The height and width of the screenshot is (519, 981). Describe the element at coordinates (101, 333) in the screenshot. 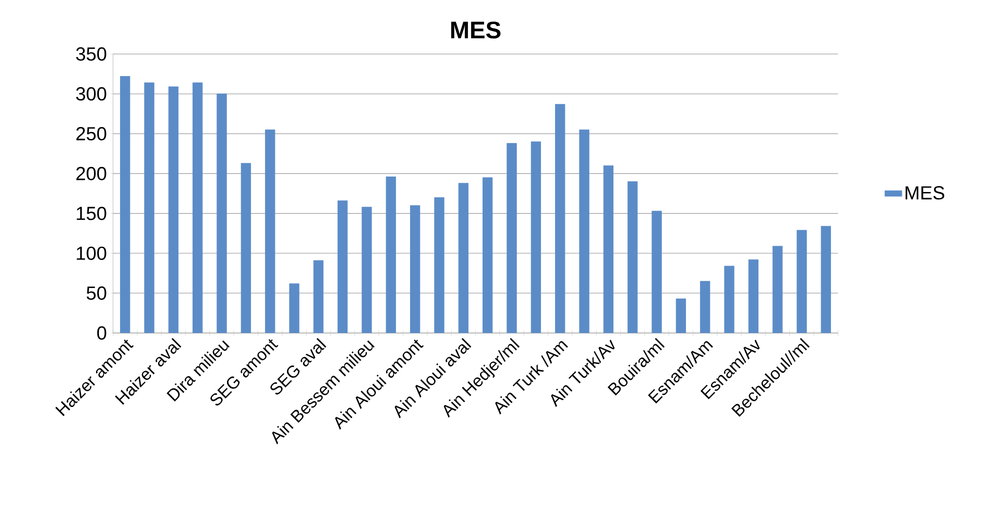

I see `y-tick-label: 0` at that location.